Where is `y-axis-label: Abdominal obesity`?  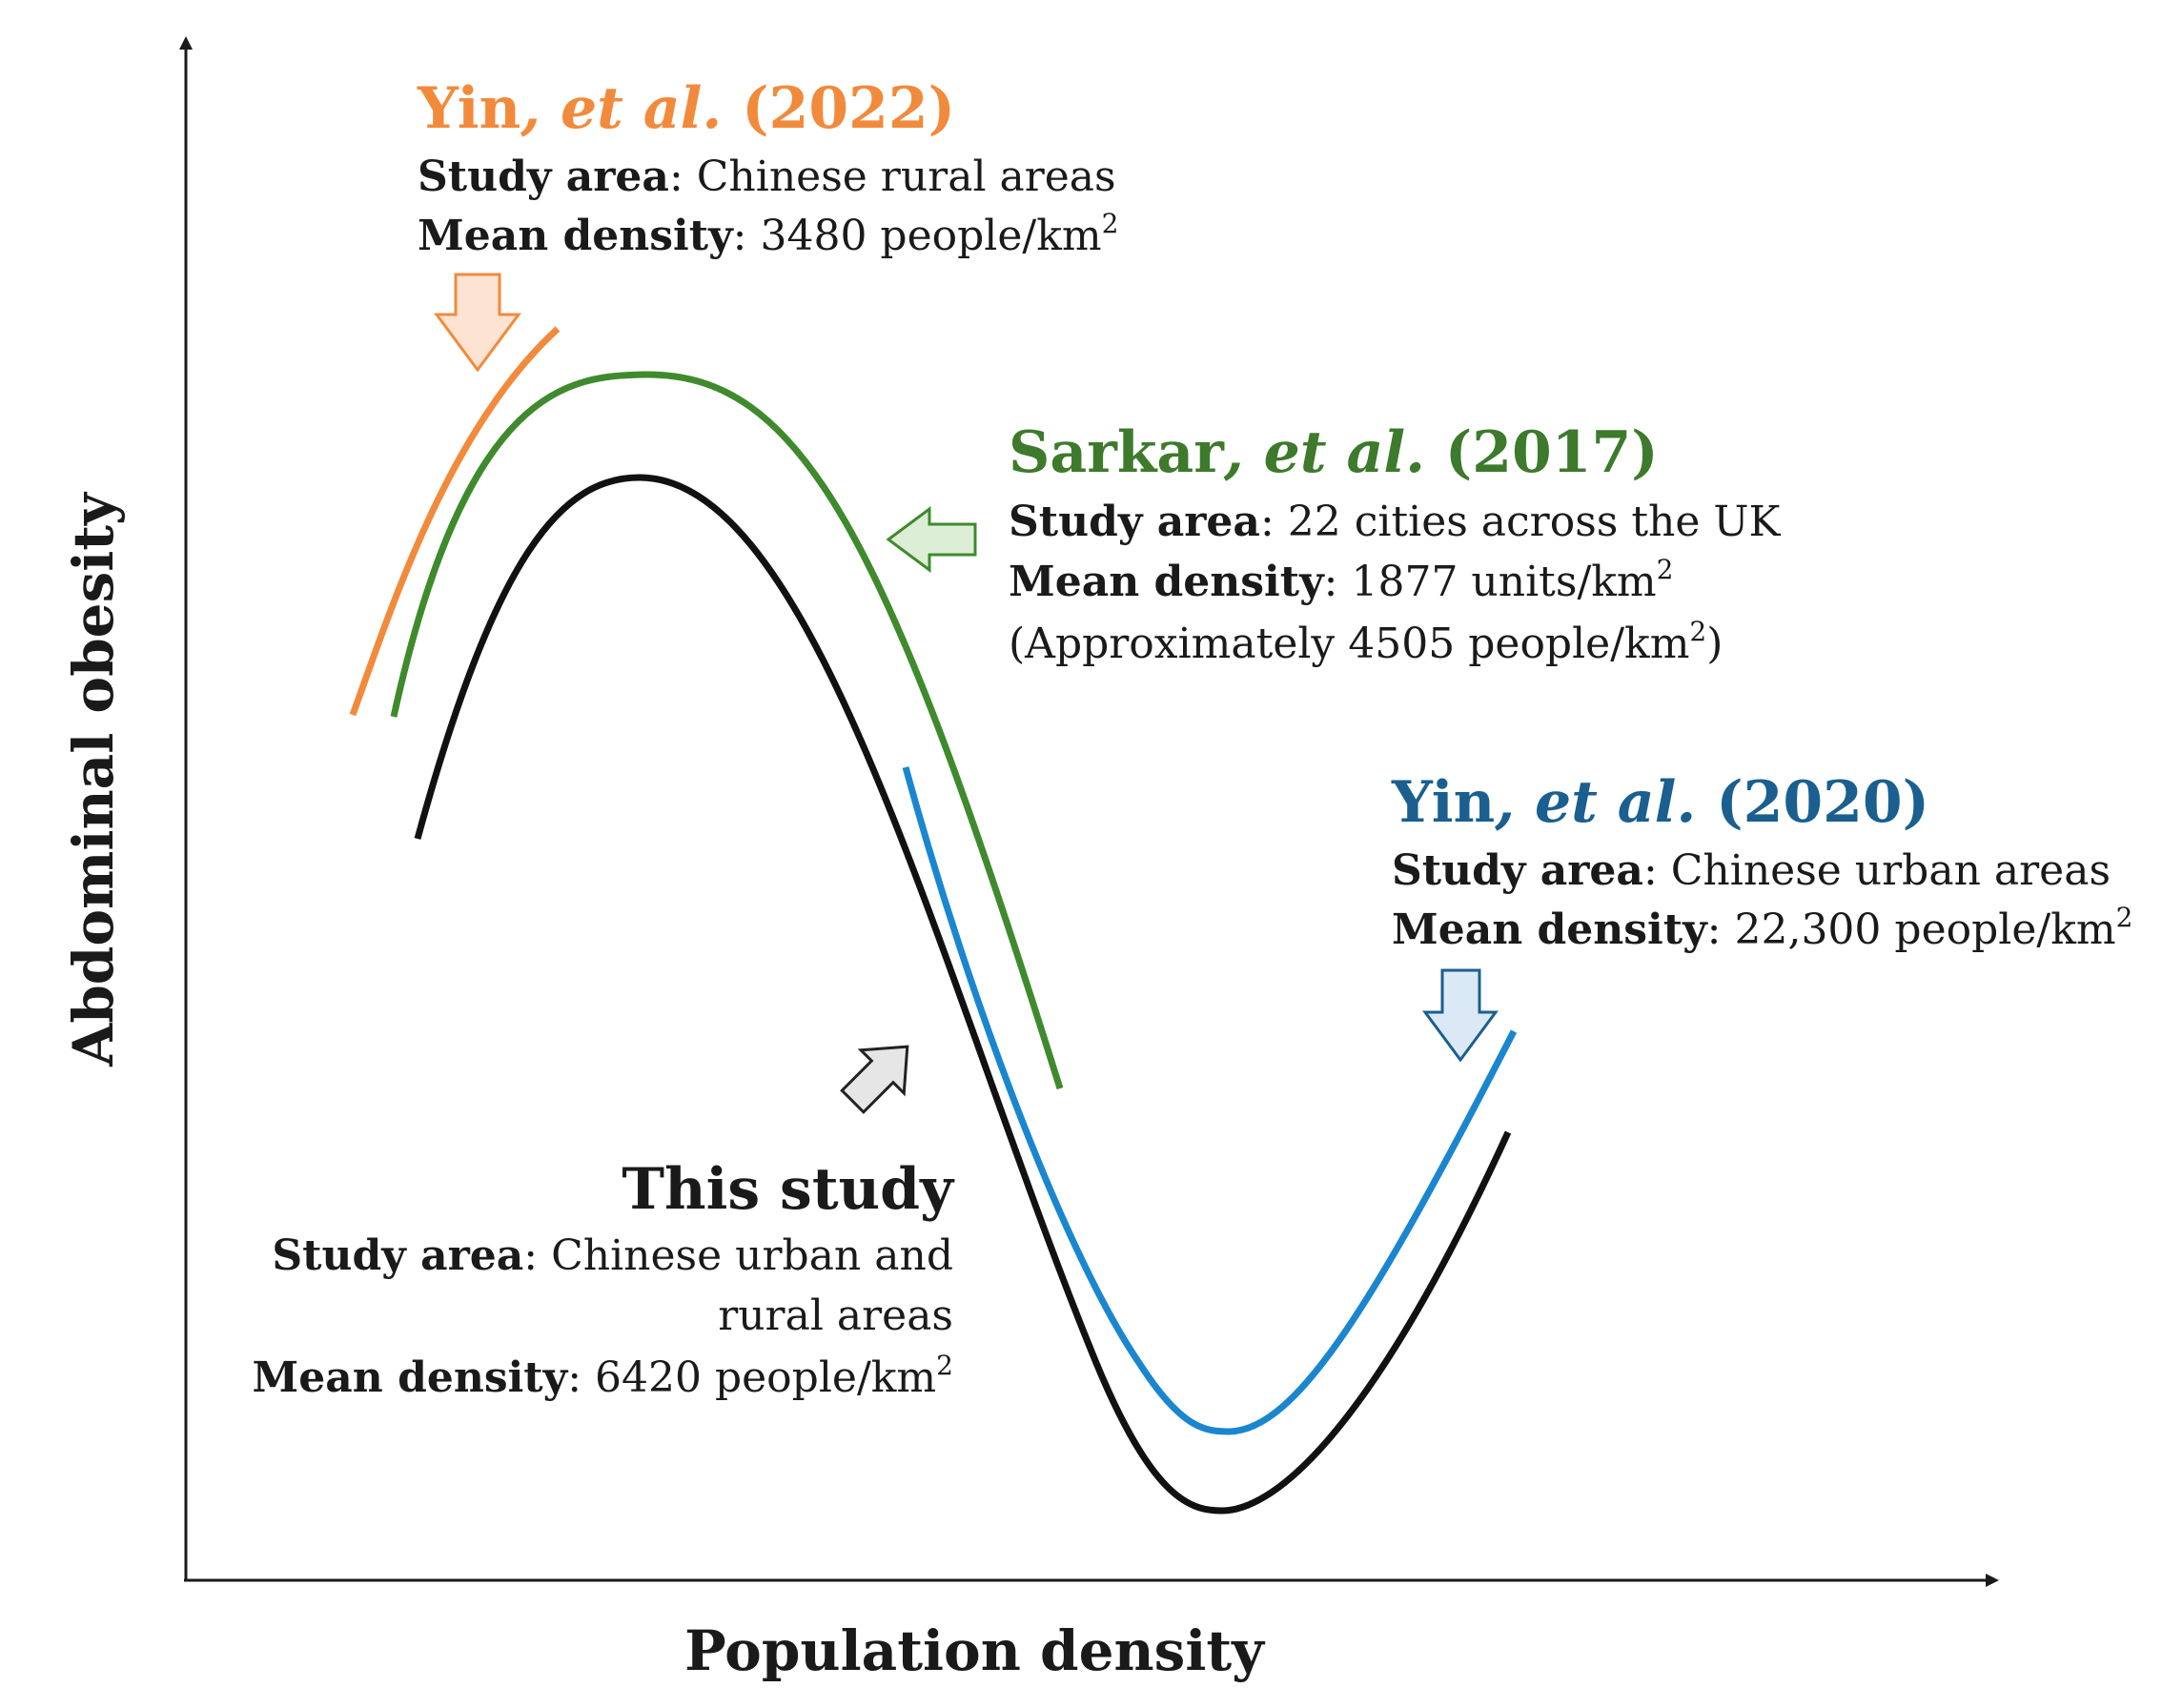 y-axis-label: Abdominal obesity is located at coordinates (94, 779).